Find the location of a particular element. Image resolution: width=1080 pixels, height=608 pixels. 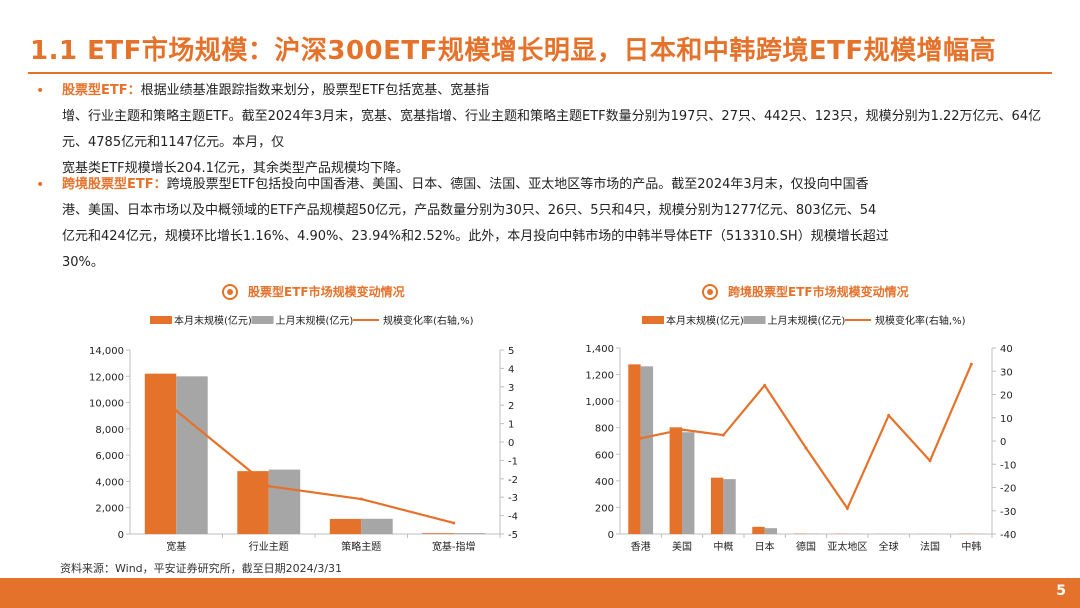

right-axis-tick-label: -2 is located at coordinates (513, 480).